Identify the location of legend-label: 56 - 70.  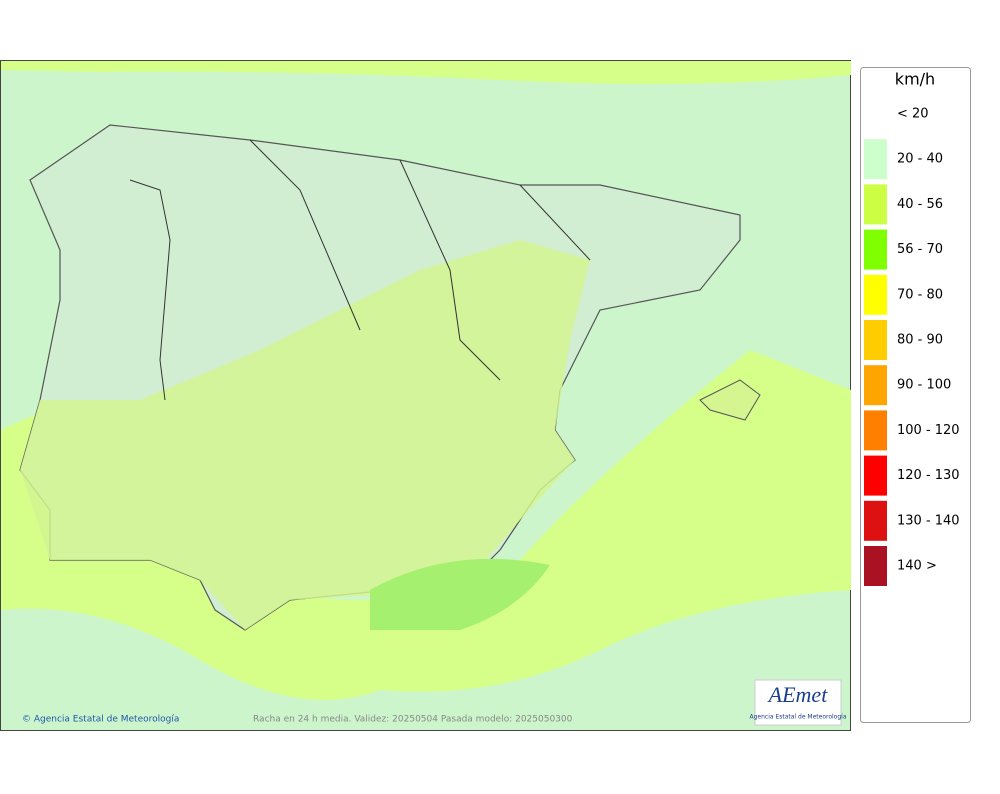
(920, 249).